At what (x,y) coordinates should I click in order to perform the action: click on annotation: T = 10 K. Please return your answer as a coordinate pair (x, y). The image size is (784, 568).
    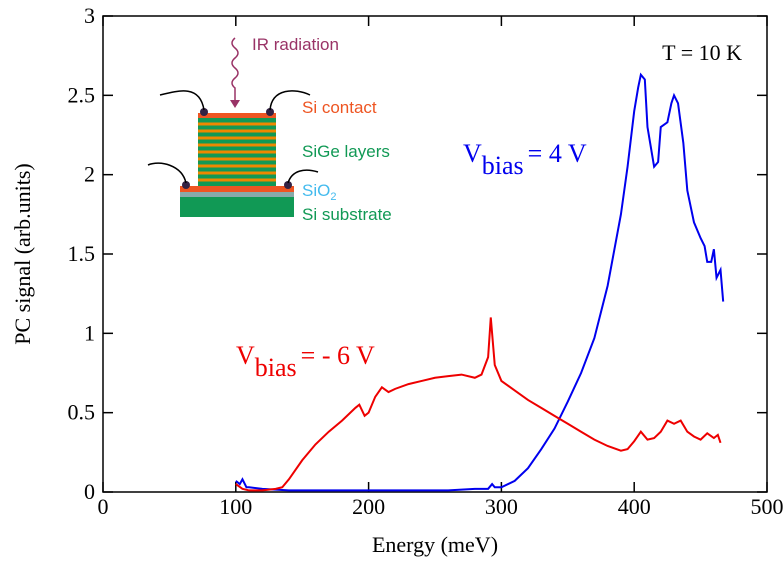
    Looking at the image, I should click on (702, 52).